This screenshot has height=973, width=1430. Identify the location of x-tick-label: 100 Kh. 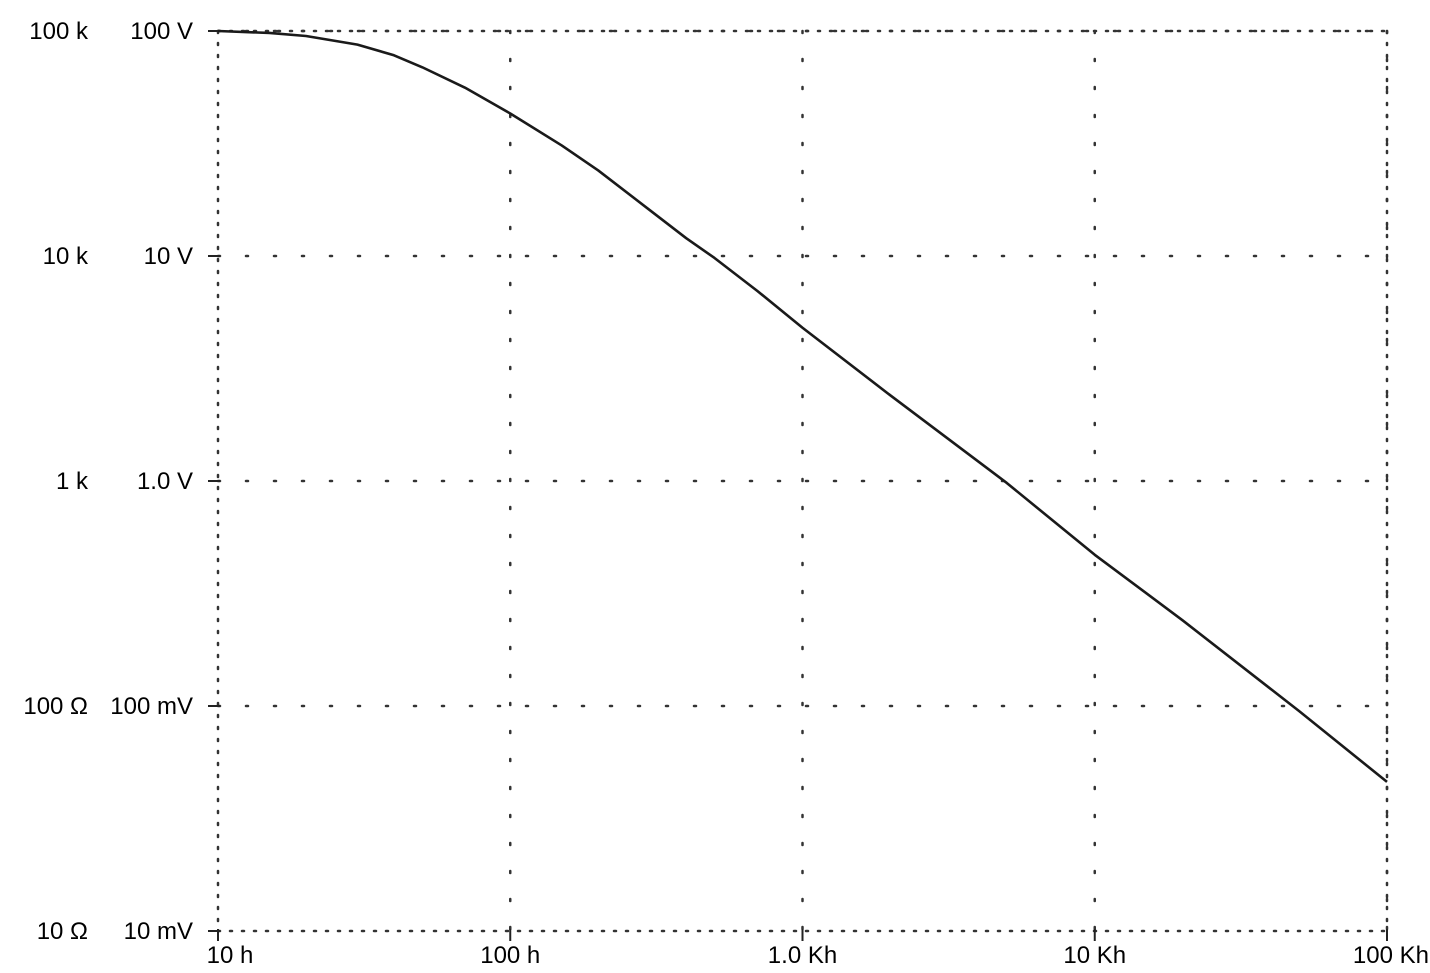
(1391, 955).